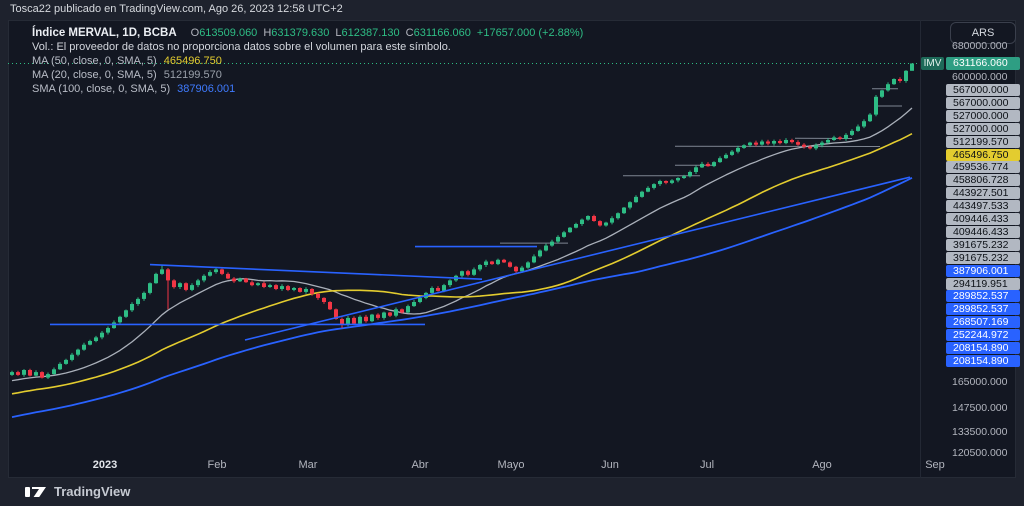 This screenshot has width=1024, height=506. Describe the element at coordinates (307, 90) in the screenshot. I see `sma100-legend-row: SMA (100, close, 0, SMA, 5) 387906.001` at that location.